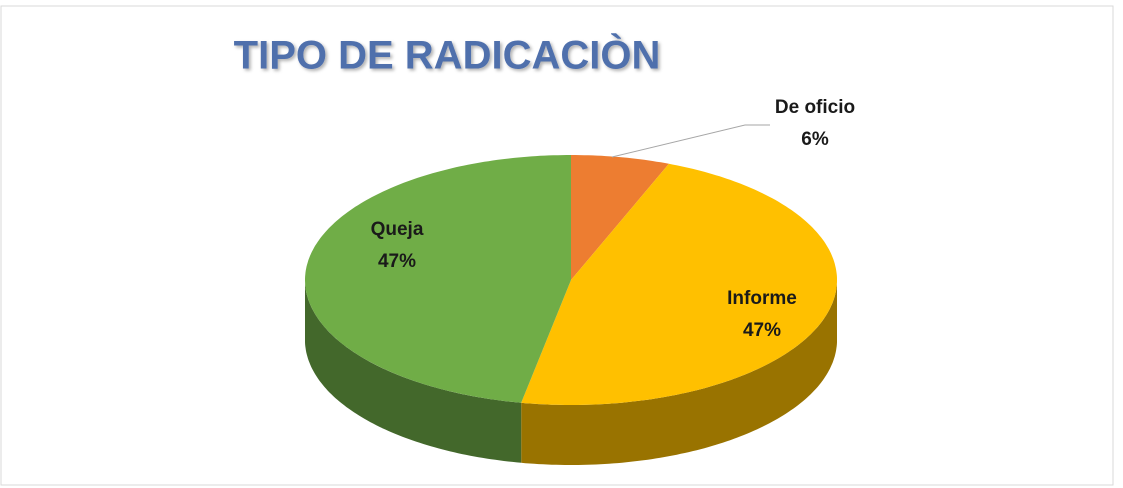  I want to click on data-label-name: Queja, so click(397, 229).